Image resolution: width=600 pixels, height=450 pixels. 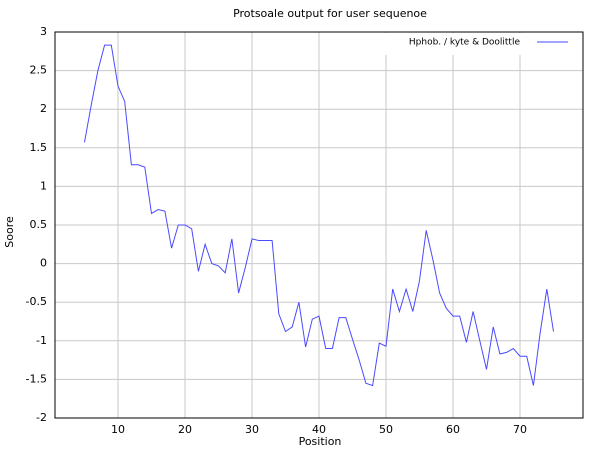 What do you see at coordinates (39, 224) in the screenshot?
I see `y-tick-label: 0.5` at bounding box center [39, 224].